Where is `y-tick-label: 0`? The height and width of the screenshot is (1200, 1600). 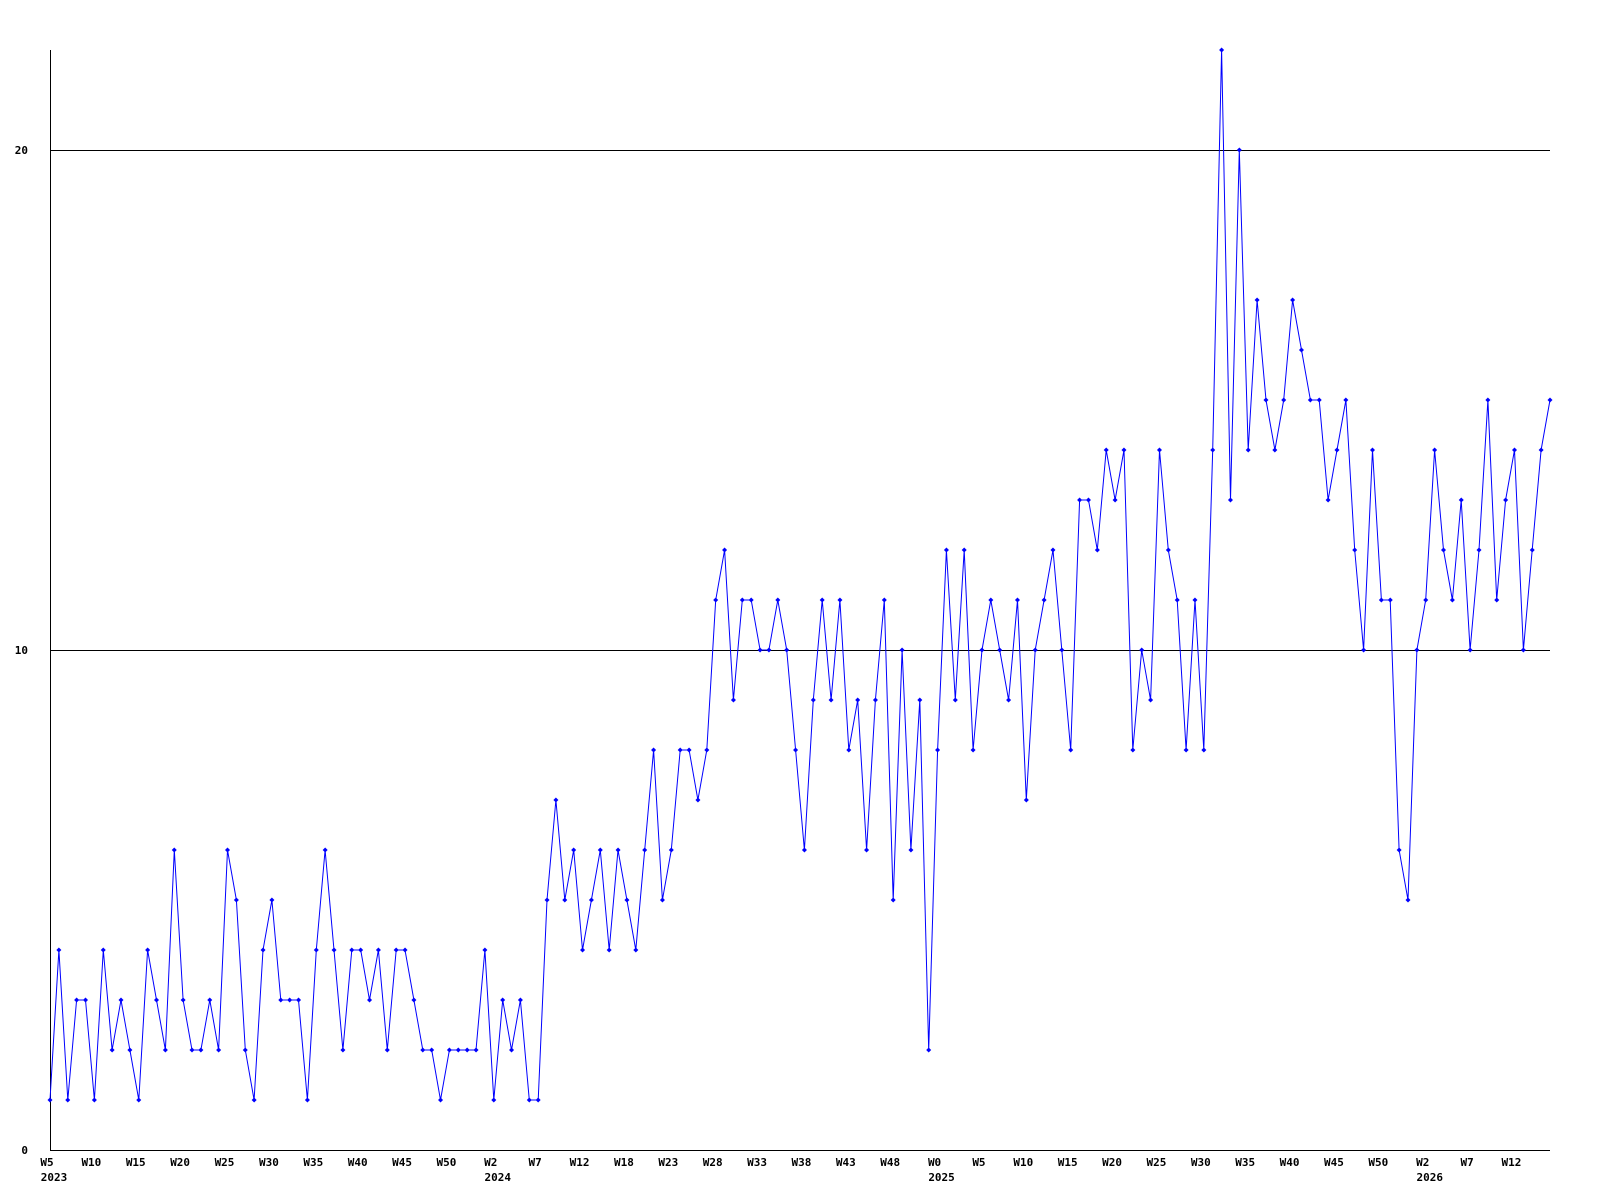 y-tick-label: 0 is located at coordinates (24, 1150).